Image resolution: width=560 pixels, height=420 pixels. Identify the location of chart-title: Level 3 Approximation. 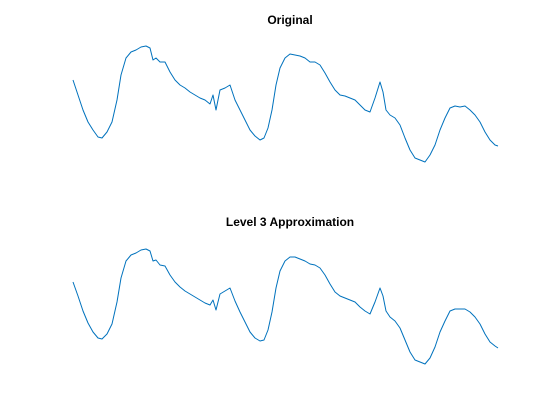
(290, 222).